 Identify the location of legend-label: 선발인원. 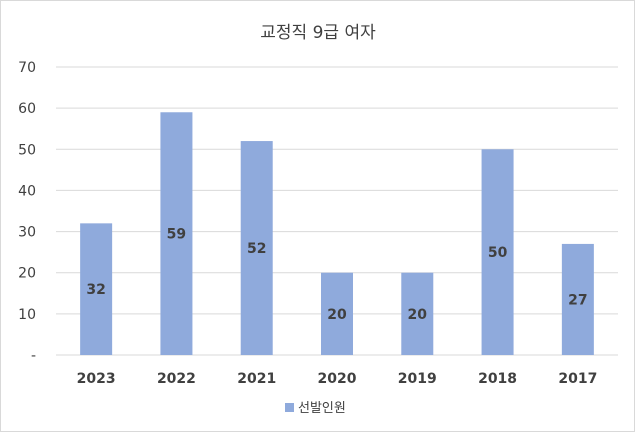
(322, 408).